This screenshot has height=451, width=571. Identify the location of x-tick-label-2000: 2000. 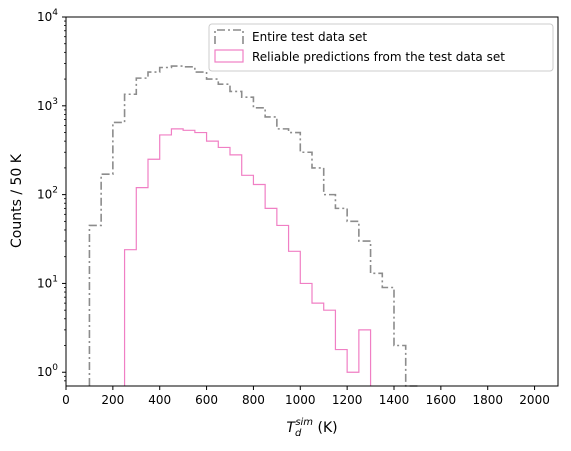
(534, 400).